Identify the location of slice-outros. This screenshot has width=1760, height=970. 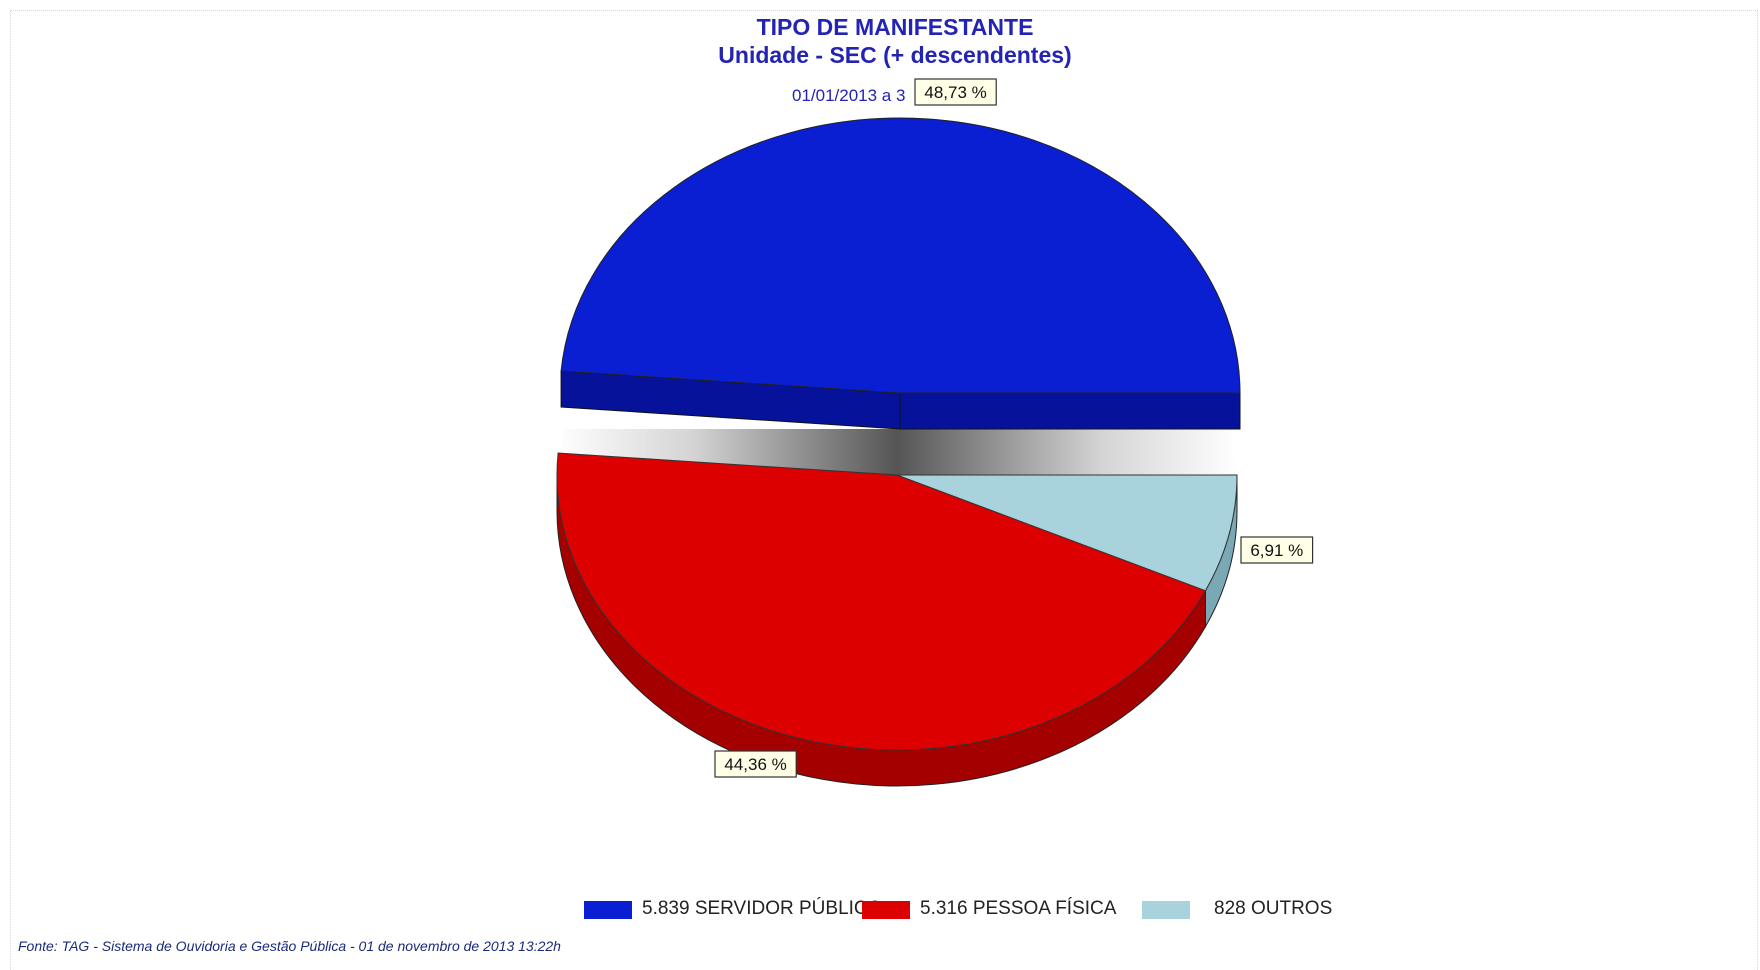
(1067, 533).